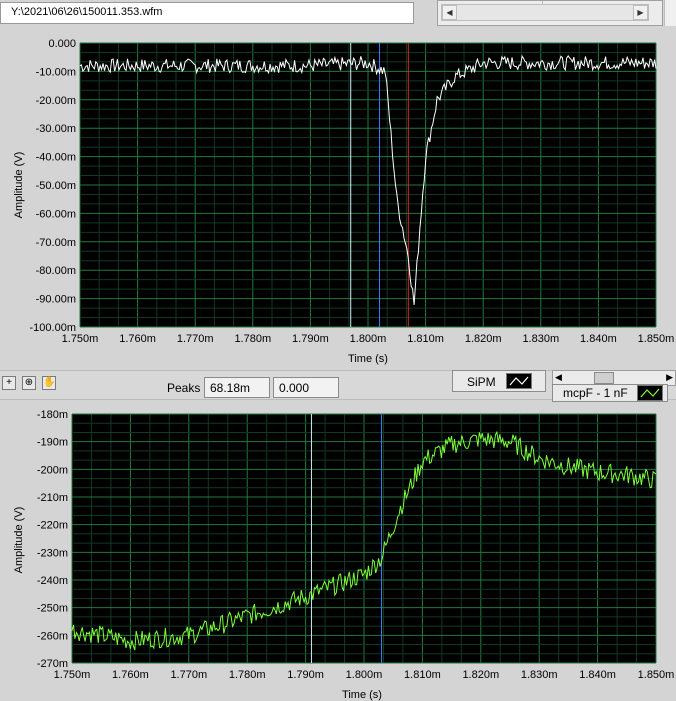  What do you see at coordinates (545, 11) in the screenshot?
I see `horizontal-scrollbar: ◀ ▶` at bounding box center [545, 11].